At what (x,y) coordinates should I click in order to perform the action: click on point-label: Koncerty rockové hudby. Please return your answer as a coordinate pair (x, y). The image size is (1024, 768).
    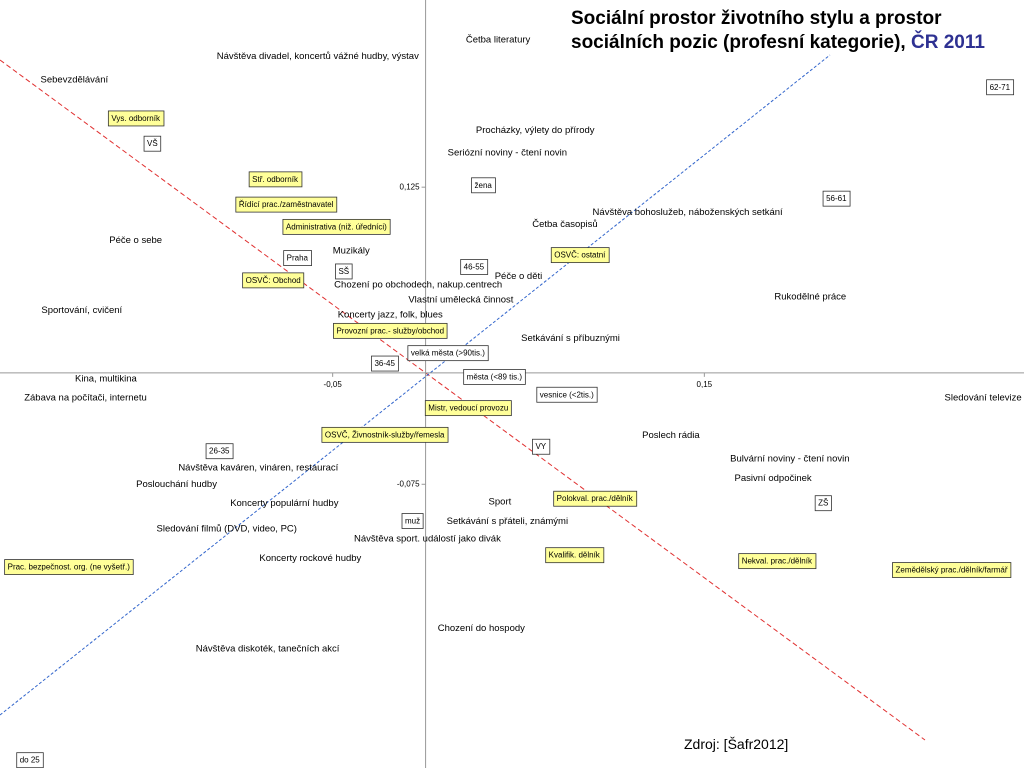
    Looking at the image, I should click on (310, 558).